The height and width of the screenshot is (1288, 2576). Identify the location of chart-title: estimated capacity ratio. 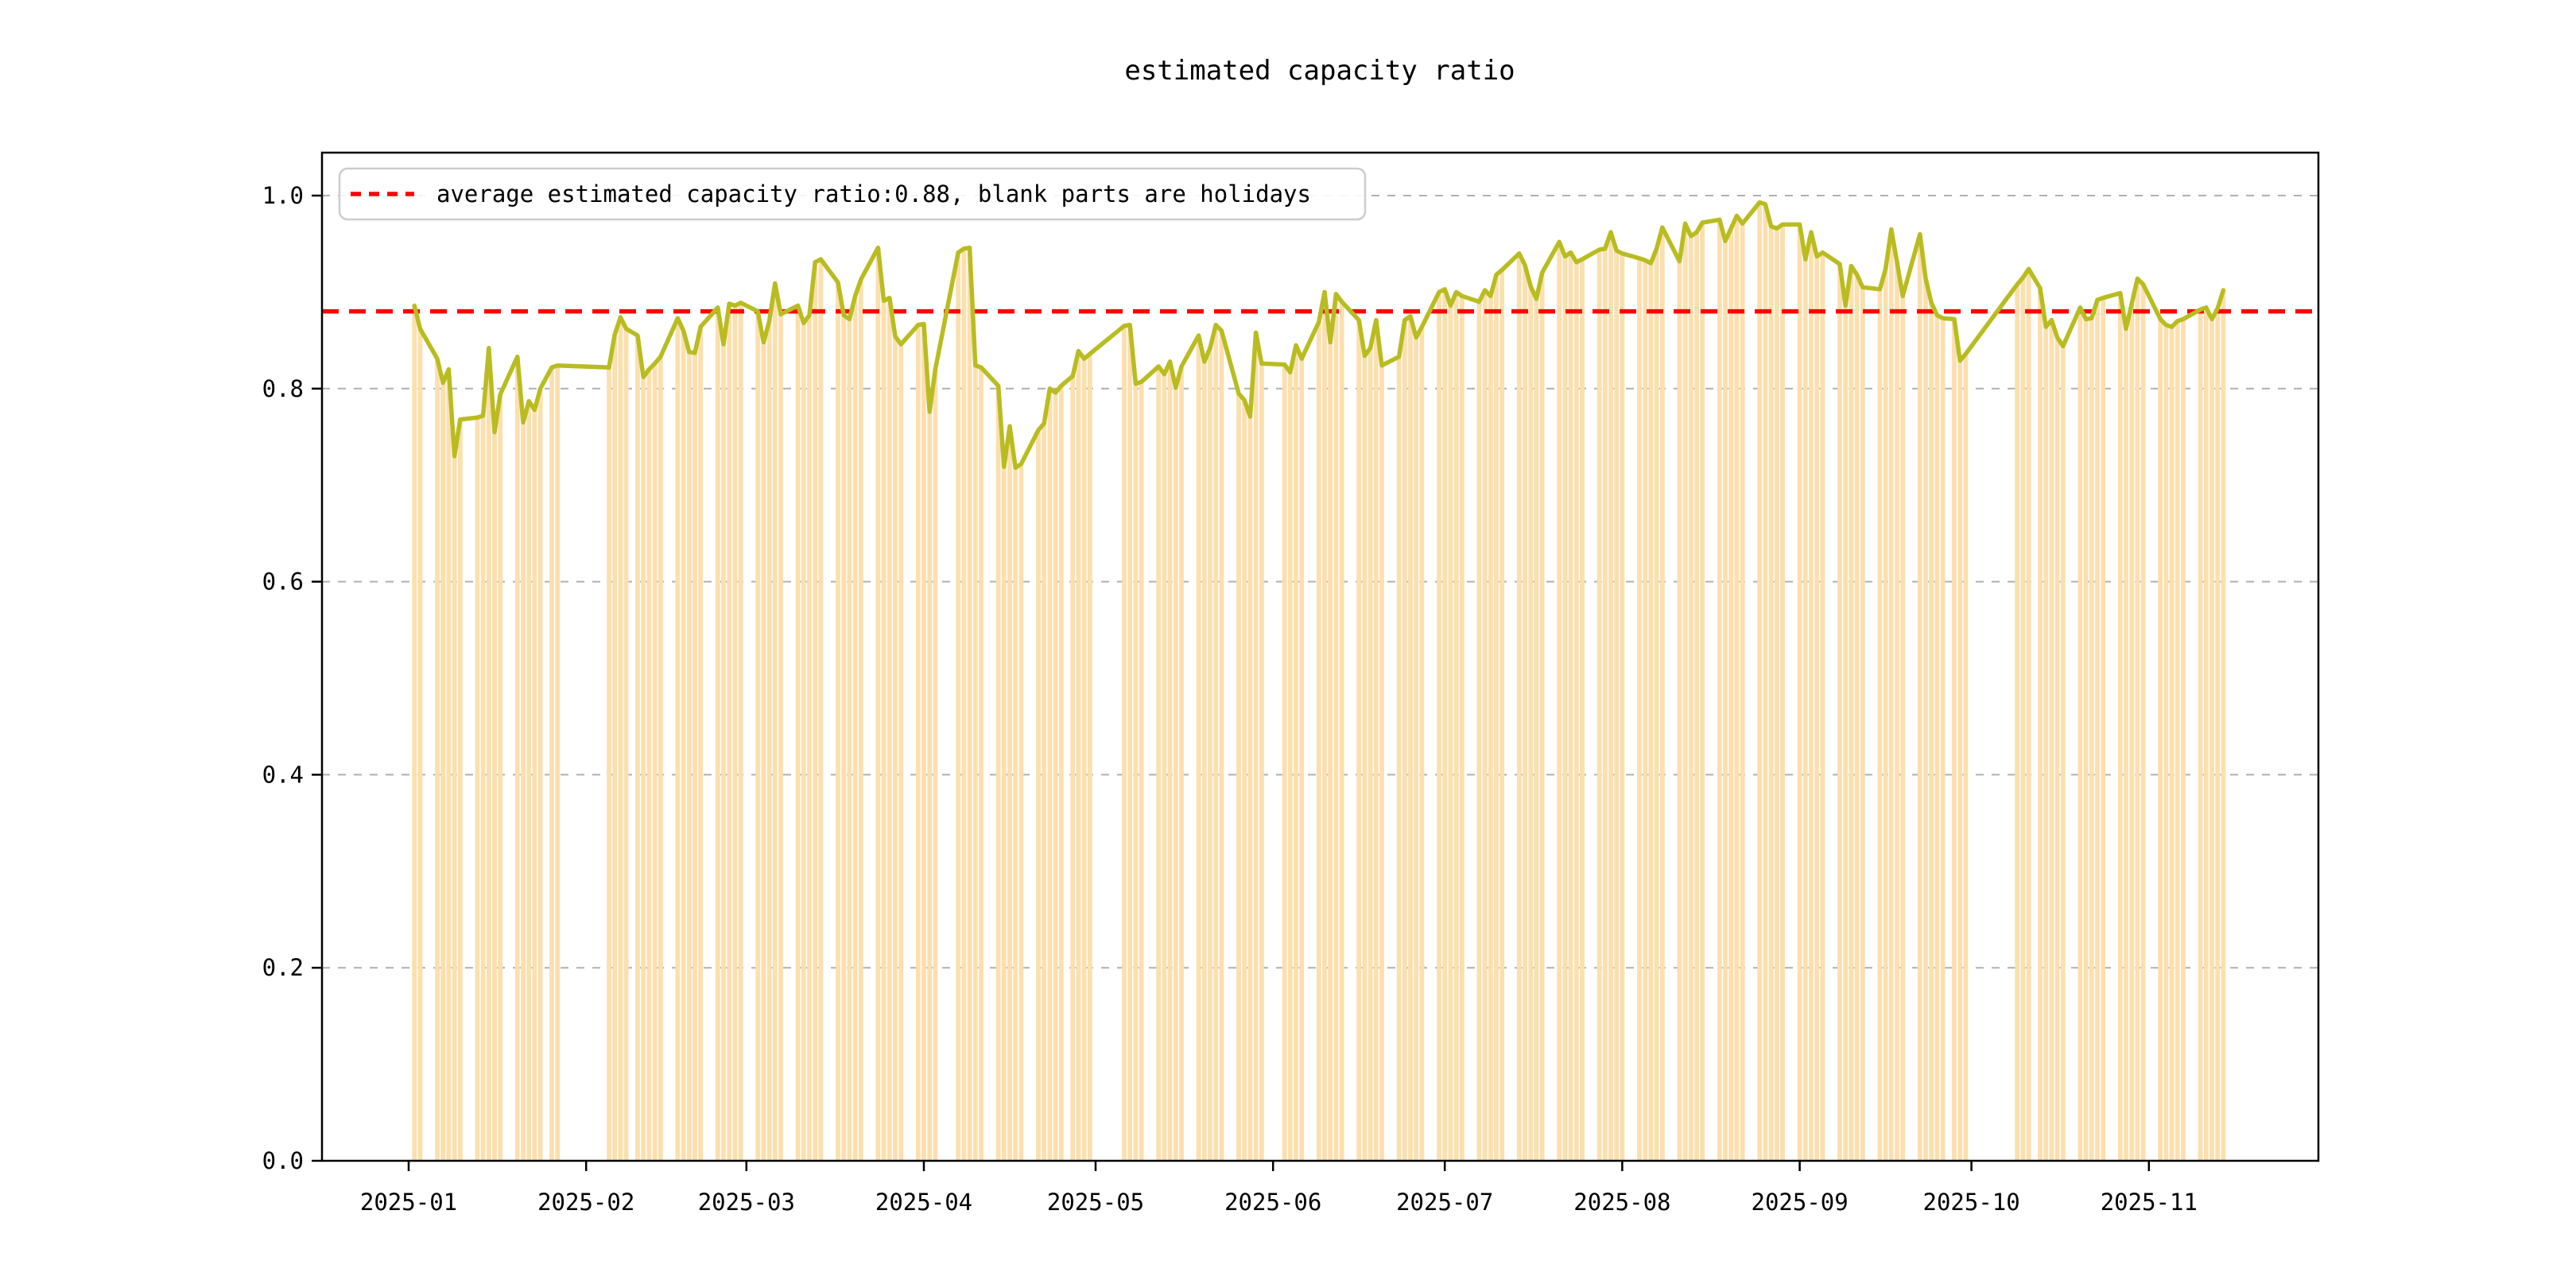
(1320, 71).